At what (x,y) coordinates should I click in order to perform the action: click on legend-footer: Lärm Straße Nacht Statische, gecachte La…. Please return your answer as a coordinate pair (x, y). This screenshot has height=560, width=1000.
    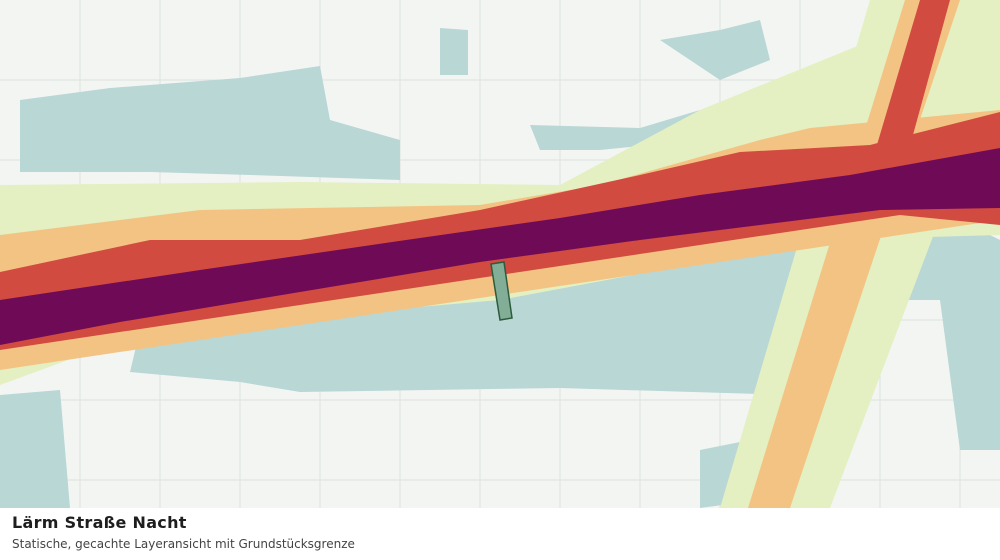
    Looking at the image, I should click on (500, 534).